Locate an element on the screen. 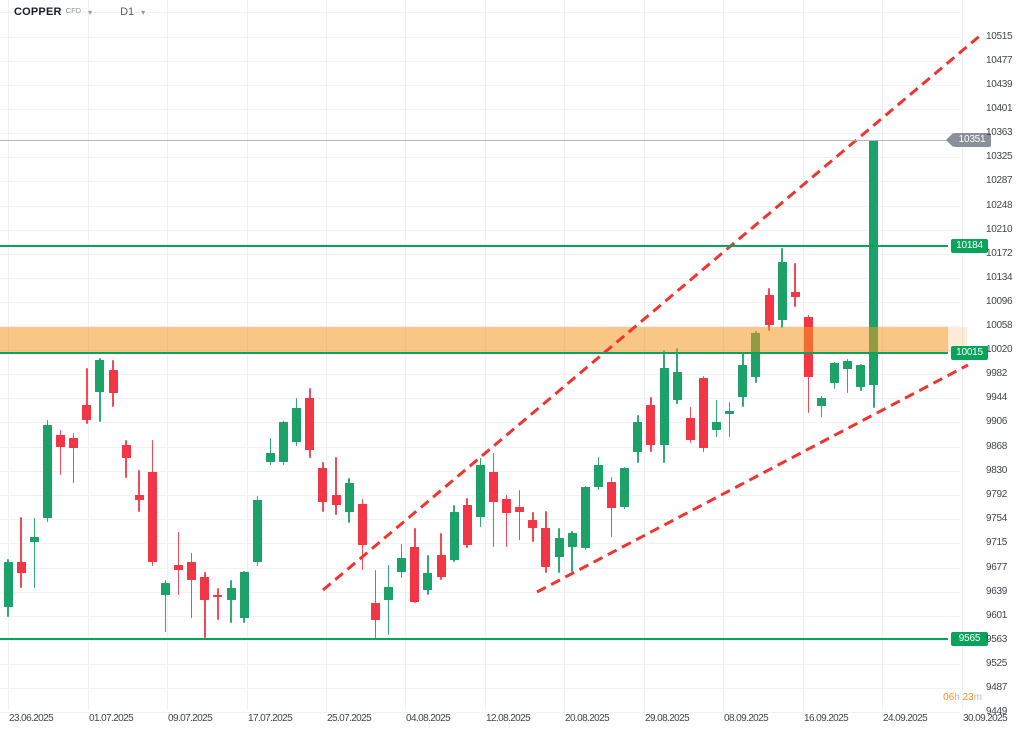 This screenshot has height=729, width=1024. price-tick-label: 9715 is located at coordinates (997, 543).